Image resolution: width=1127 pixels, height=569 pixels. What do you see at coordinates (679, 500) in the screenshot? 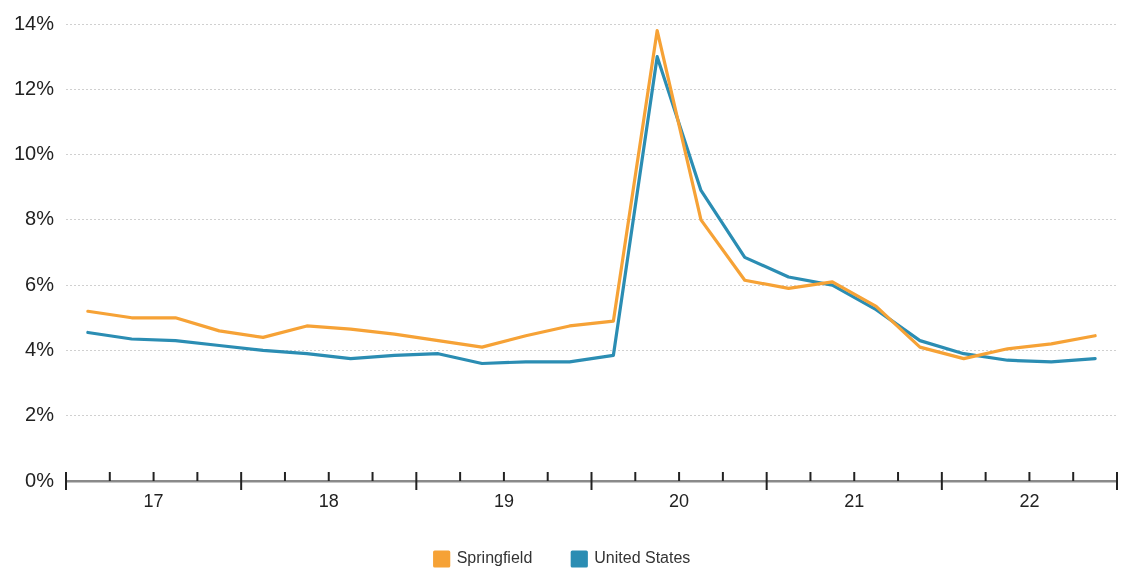
I see `x-tick-label: 20` at bounding box center [679, 500].